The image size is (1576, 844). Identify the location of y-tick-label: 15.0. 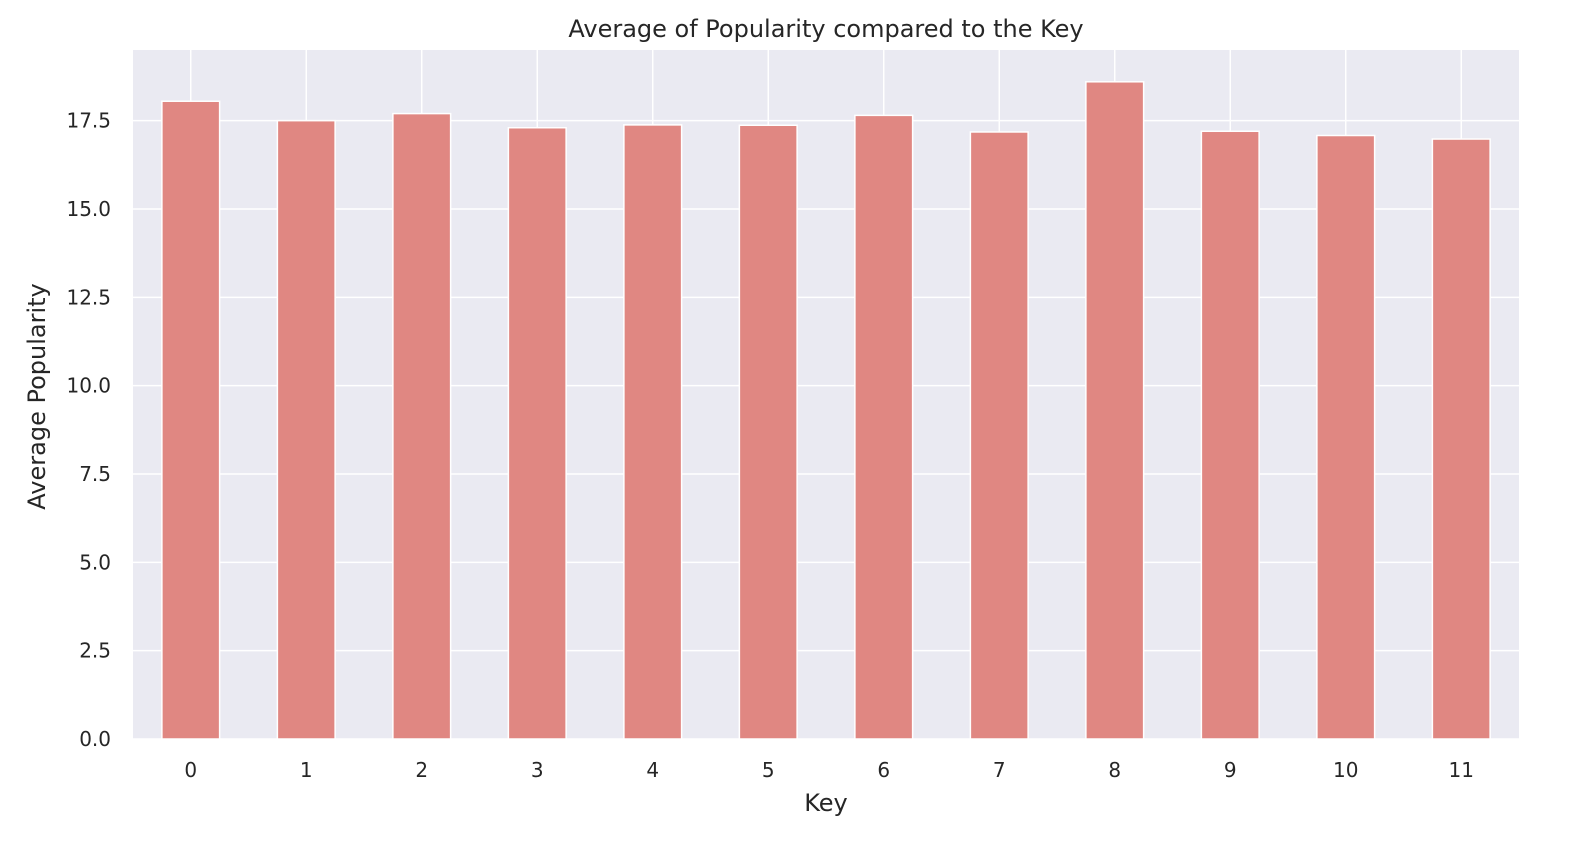
(88, 209).